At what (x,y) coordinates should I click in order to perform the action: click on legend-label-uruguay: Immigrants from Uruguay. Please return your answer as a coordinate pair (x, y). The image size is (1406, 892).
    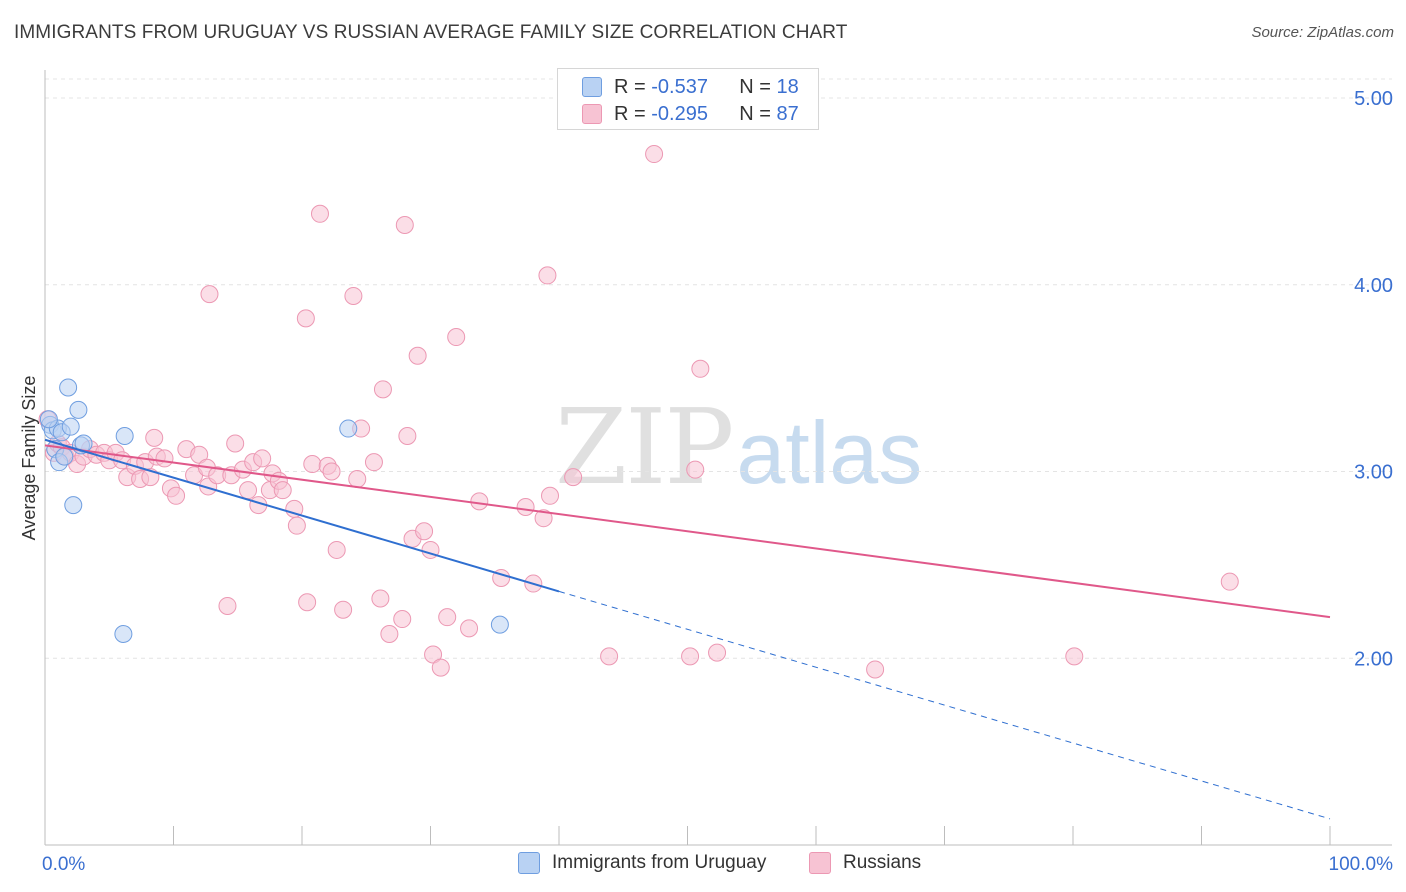
    Looking at the image, I should click on (659, 862).